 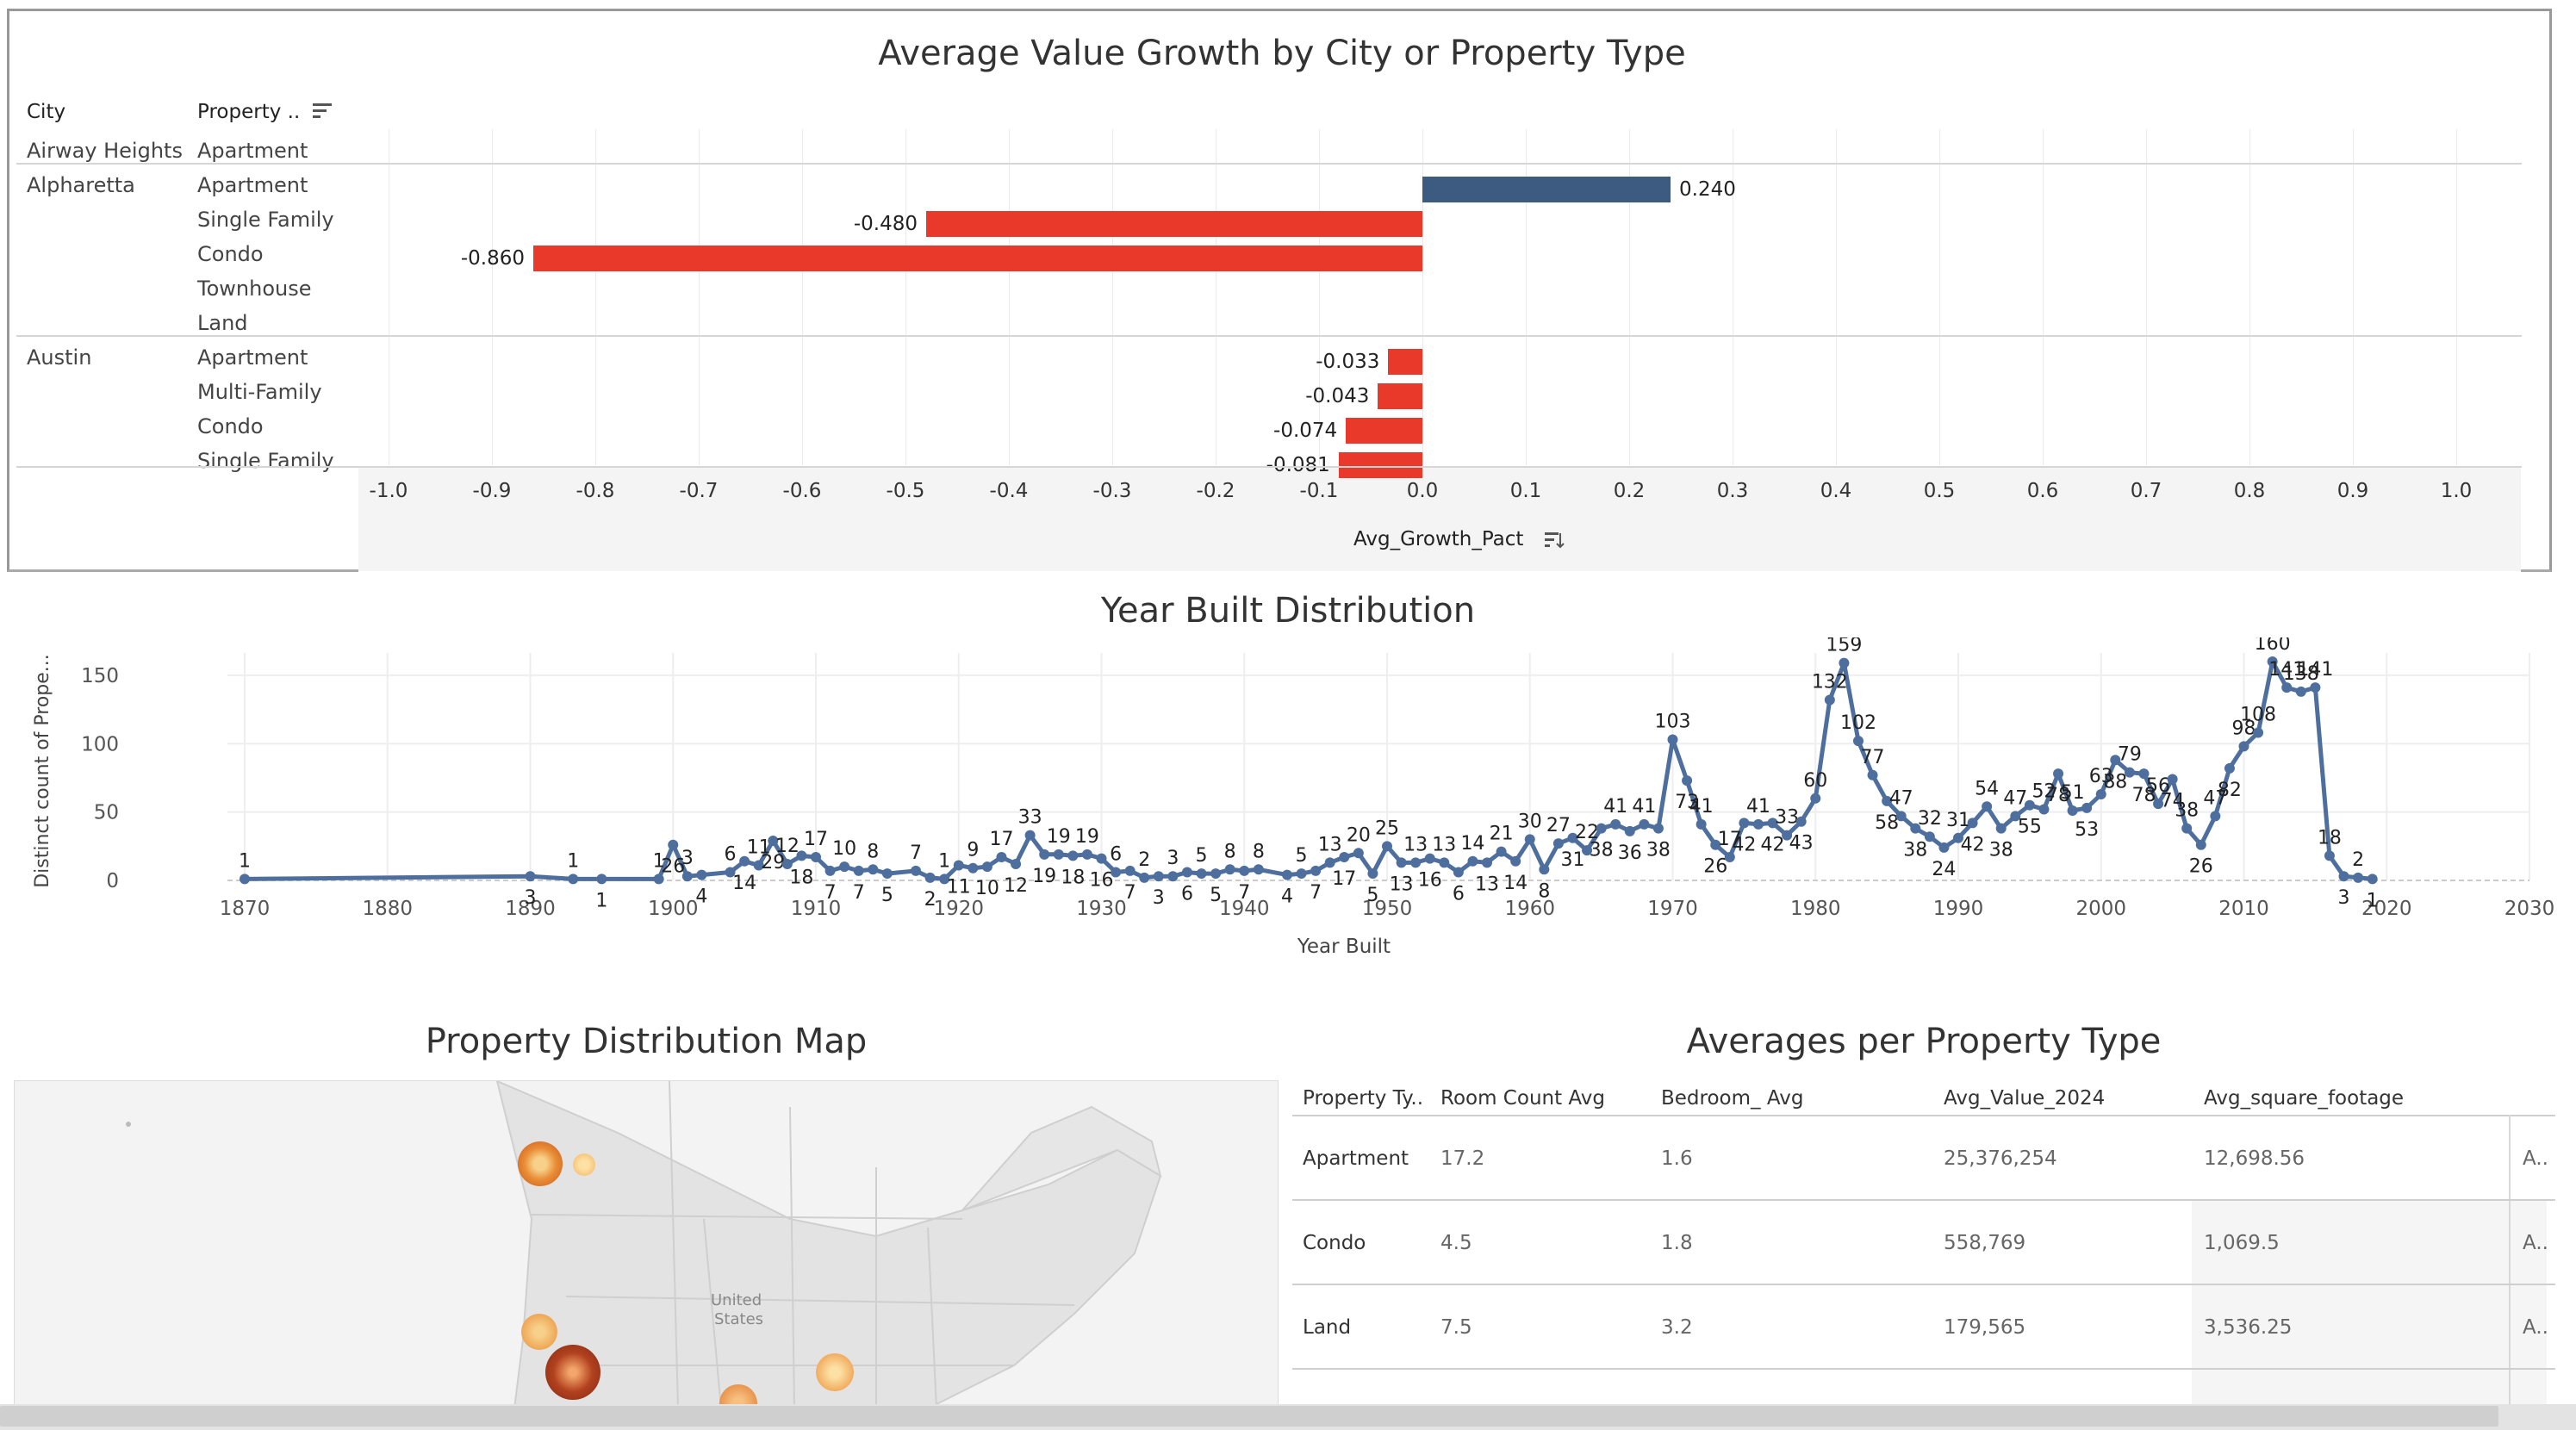 I want to click on bar-value-label: -0.081, so click(x=1298, y=465).